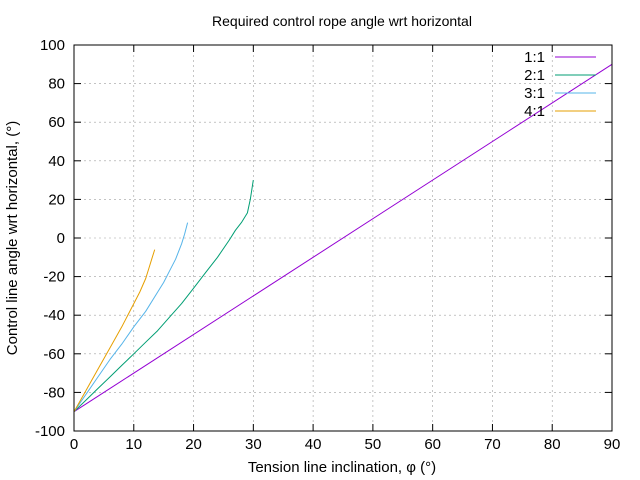 The height and width of the screenshot is (480, 640). Describe the element at coordinates (56, 161) in the screenshot. I see `y-tick-label: 40` at that location.